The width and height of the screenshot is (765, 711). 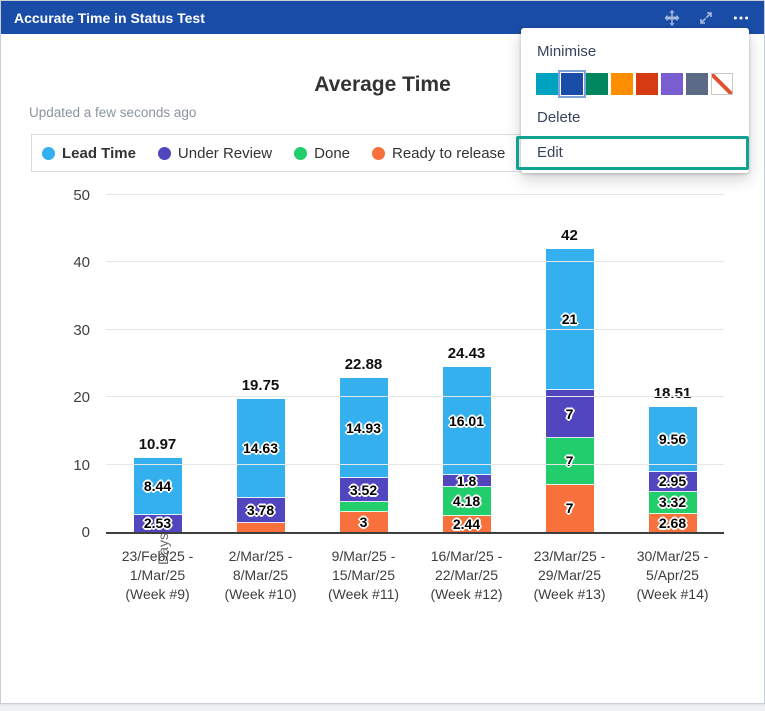 What do you see at coordinates (363, 575) in the screenshot?
I see `x-tick-label: 9/Mar/25 - 15/Mar/25 (Week #11)` at bounding box center [363, 575].